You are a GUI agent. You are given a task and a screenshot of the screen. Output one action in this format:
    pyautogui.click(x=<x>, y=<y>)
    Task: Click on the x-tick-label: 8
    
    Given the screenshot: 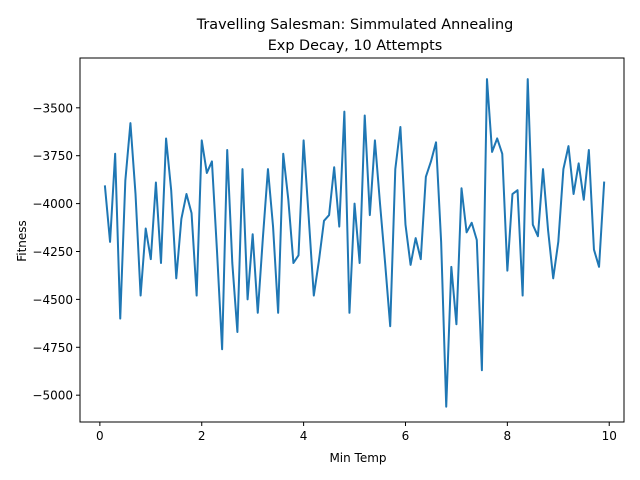 What is the action you would take?
    pyautogui.click(x=508, y=436)
    